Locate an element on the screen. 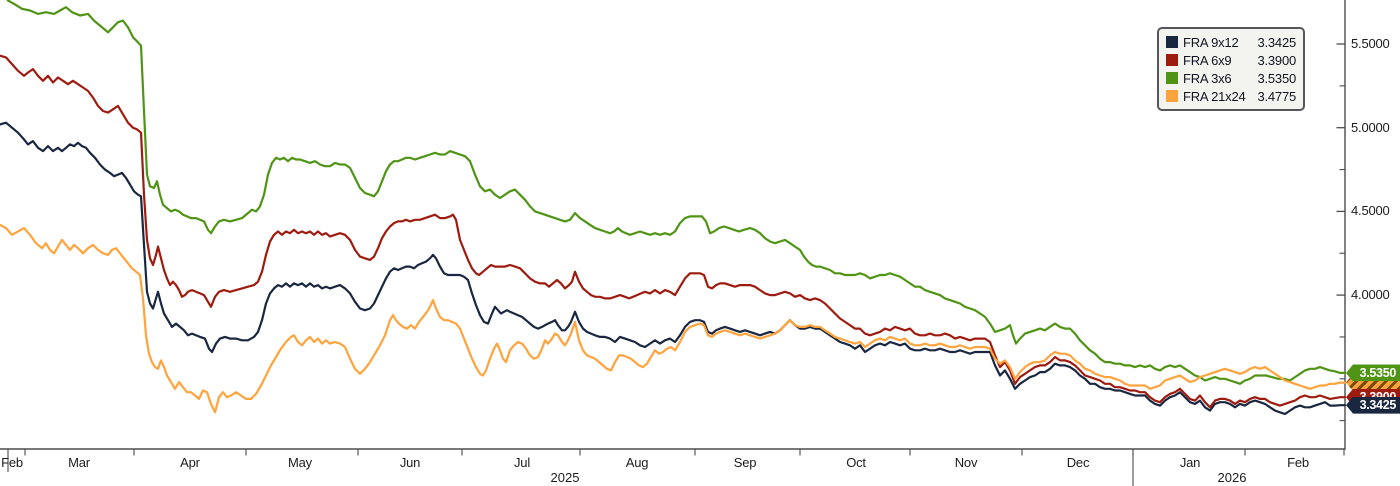 This screenshot has height=486, width=1400. price-badge-green: 3.5350 is located at coordinates (1373, 373).